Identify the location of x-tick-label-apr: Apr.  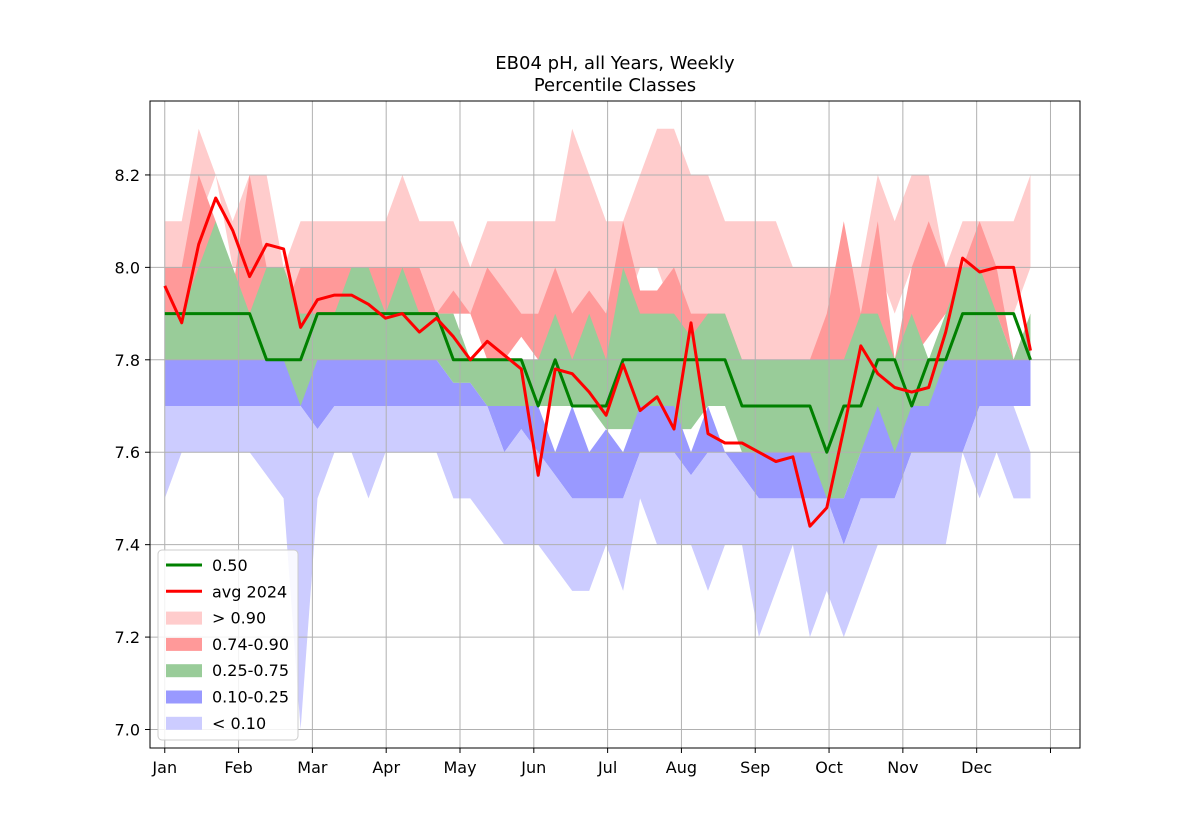
(386, 767).